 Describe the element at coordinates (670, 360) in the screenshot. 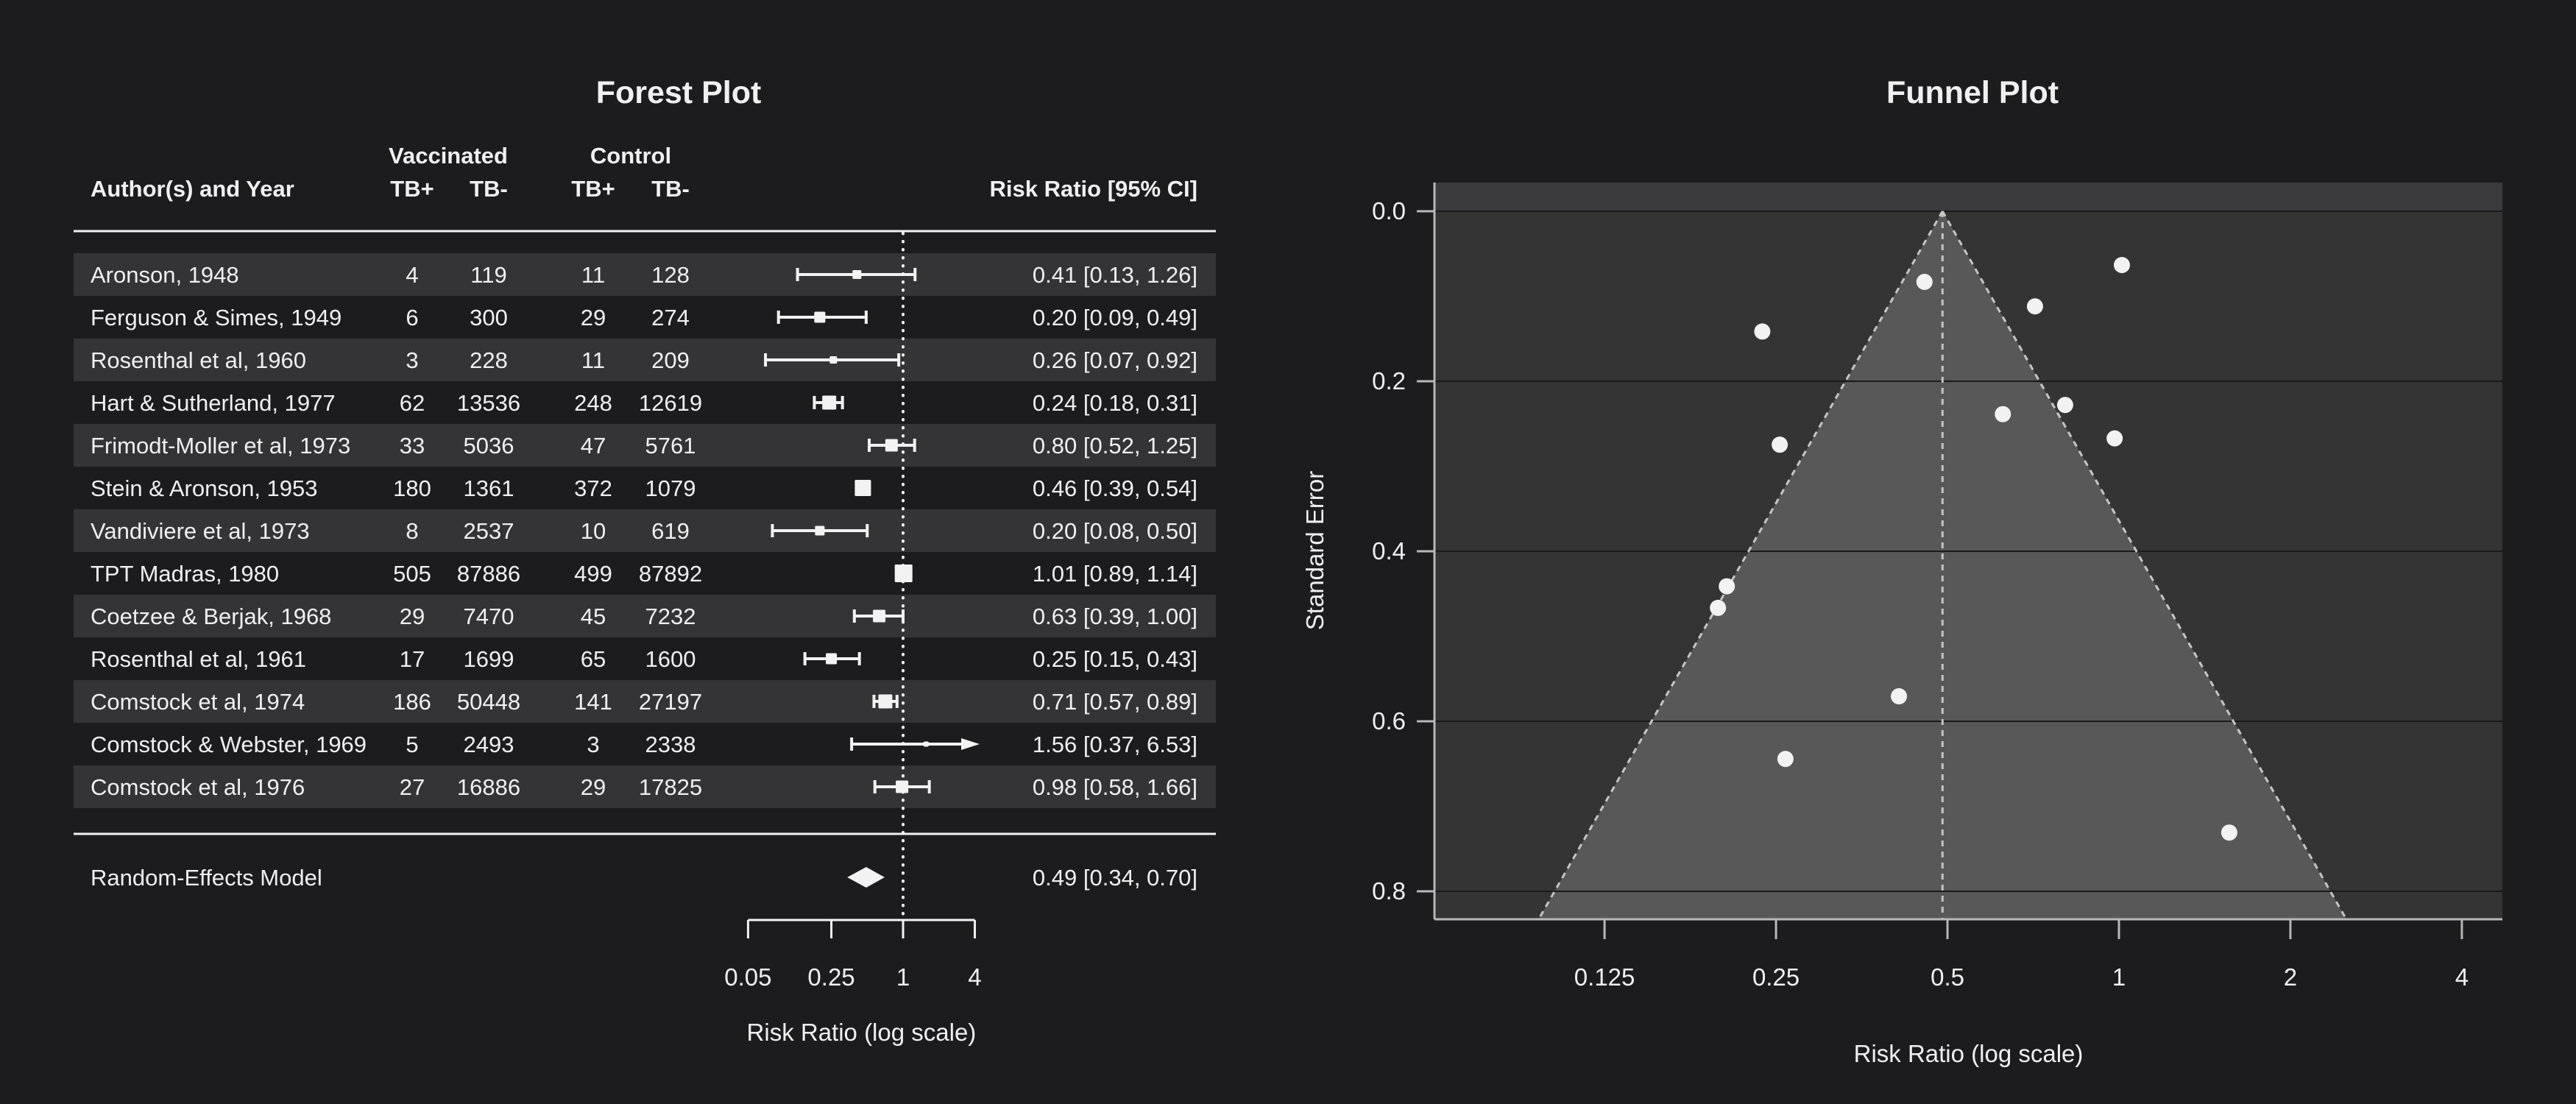

I see `study-count: 209` at that location.